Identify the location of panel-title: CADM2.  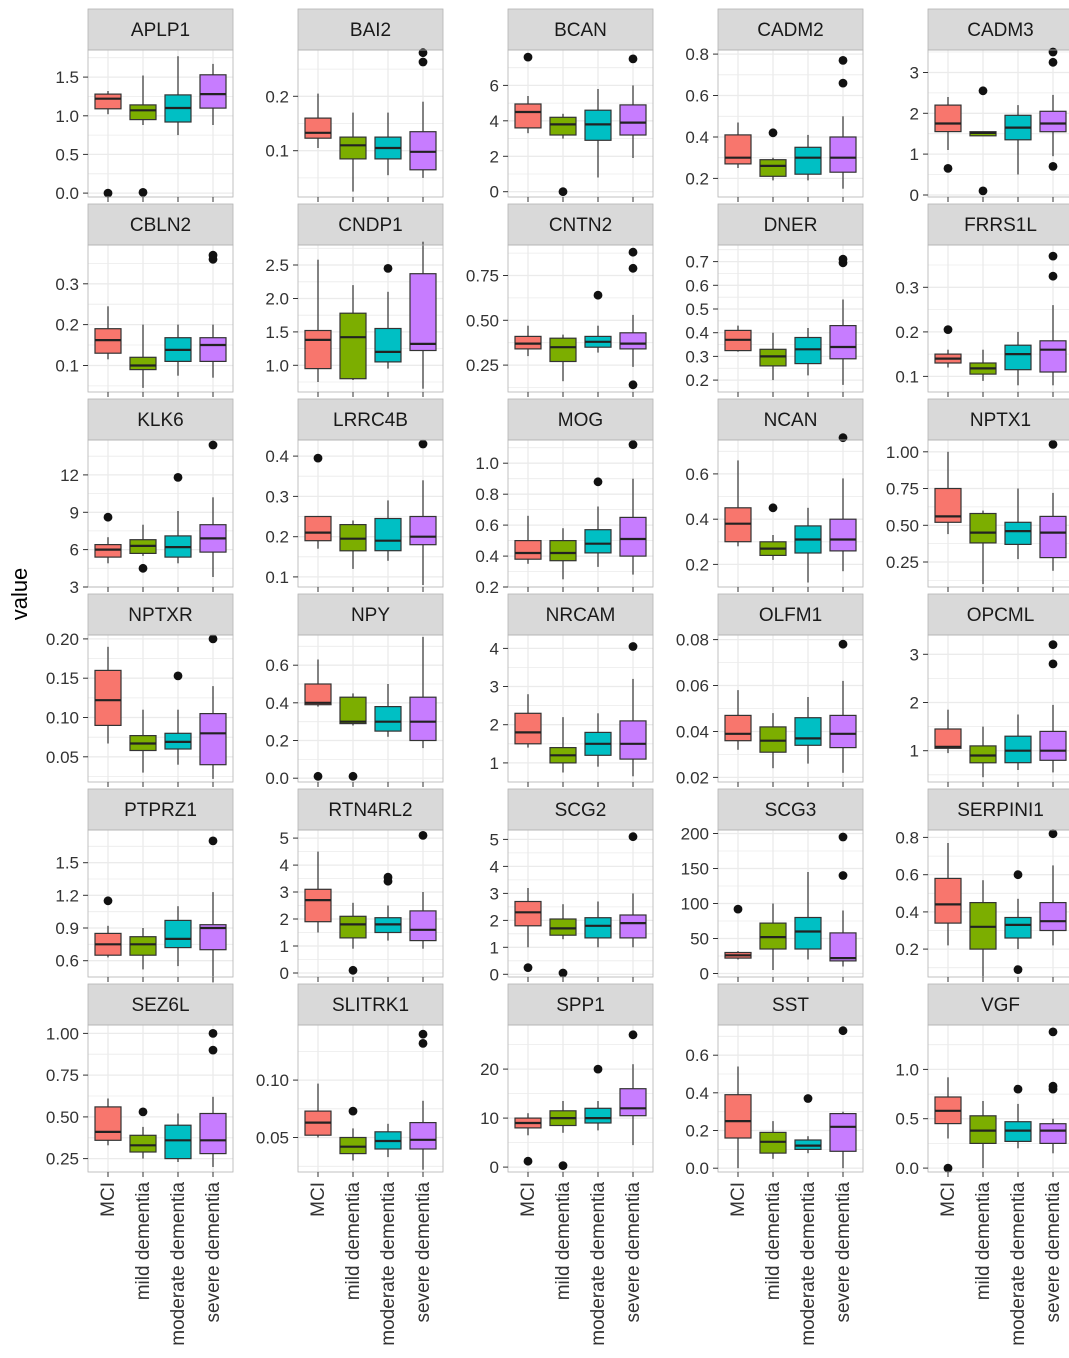
(790, 30).